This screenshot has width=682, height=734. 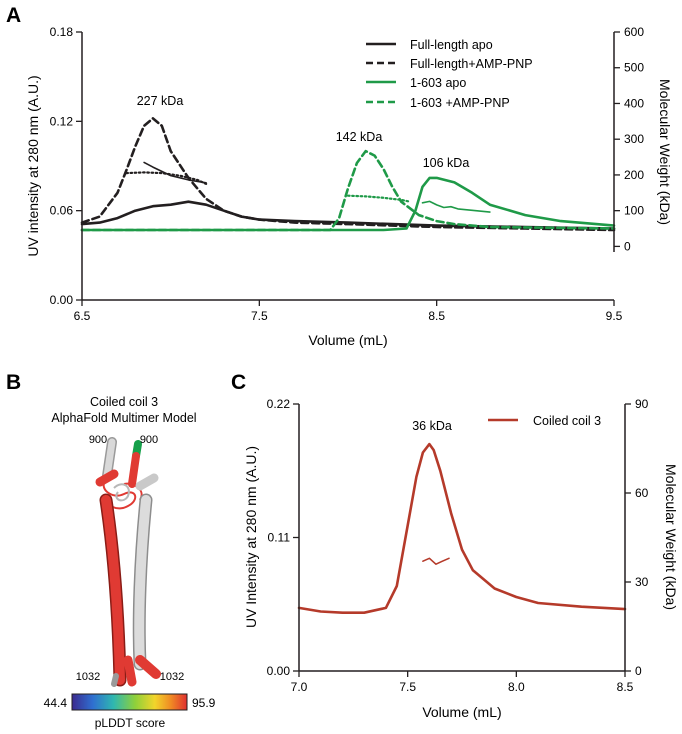 I want to click on plddt-colorbar, so click(x=129, y=702).